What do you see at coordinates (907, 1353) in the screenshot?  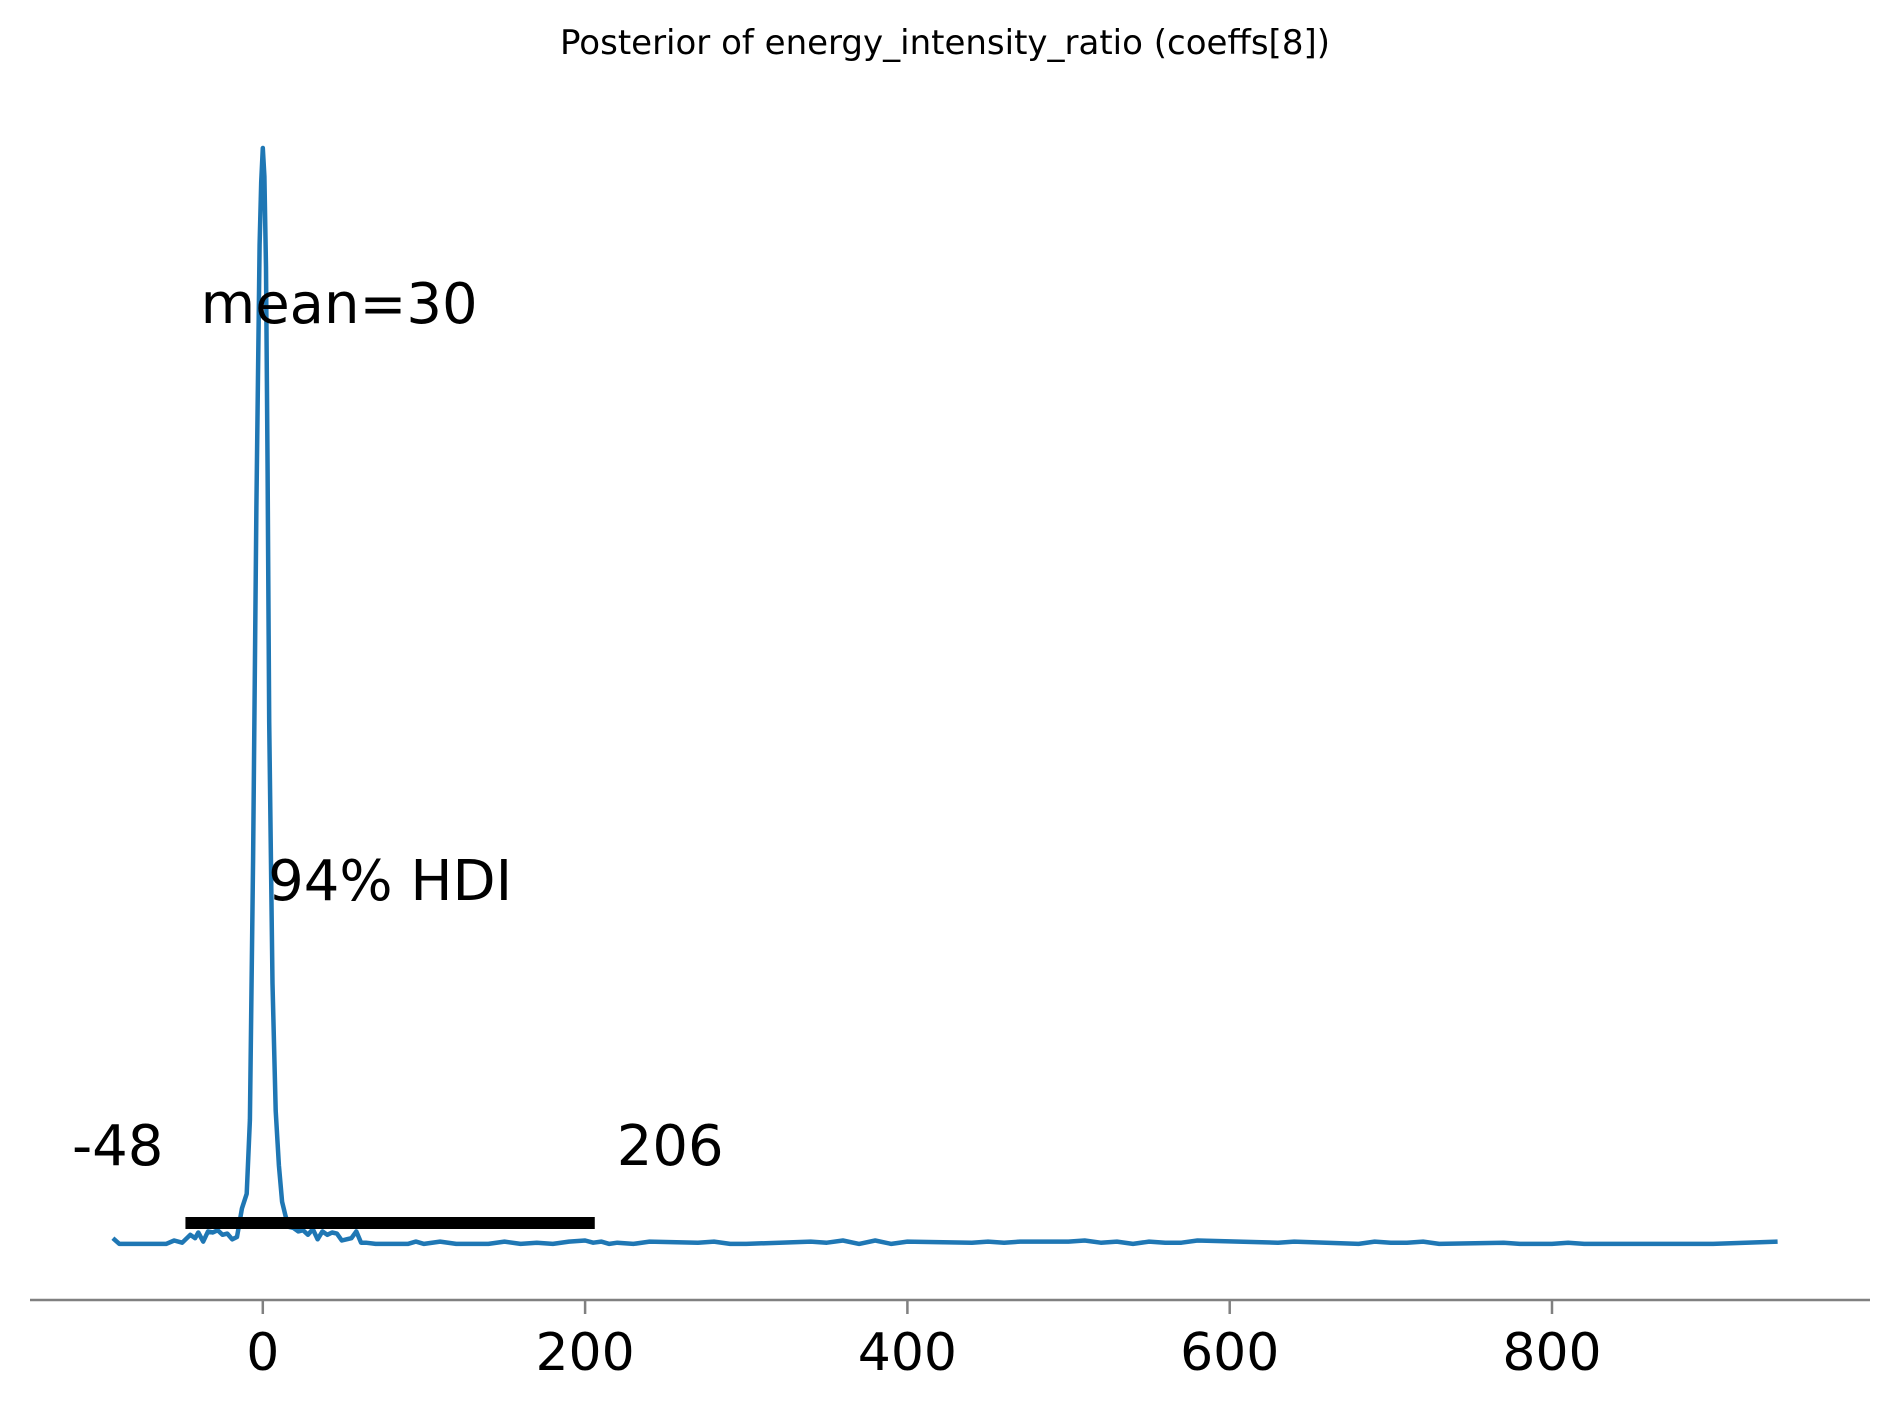 I see `x-tick-label-2: 400` at bounding box center [907, 1353].